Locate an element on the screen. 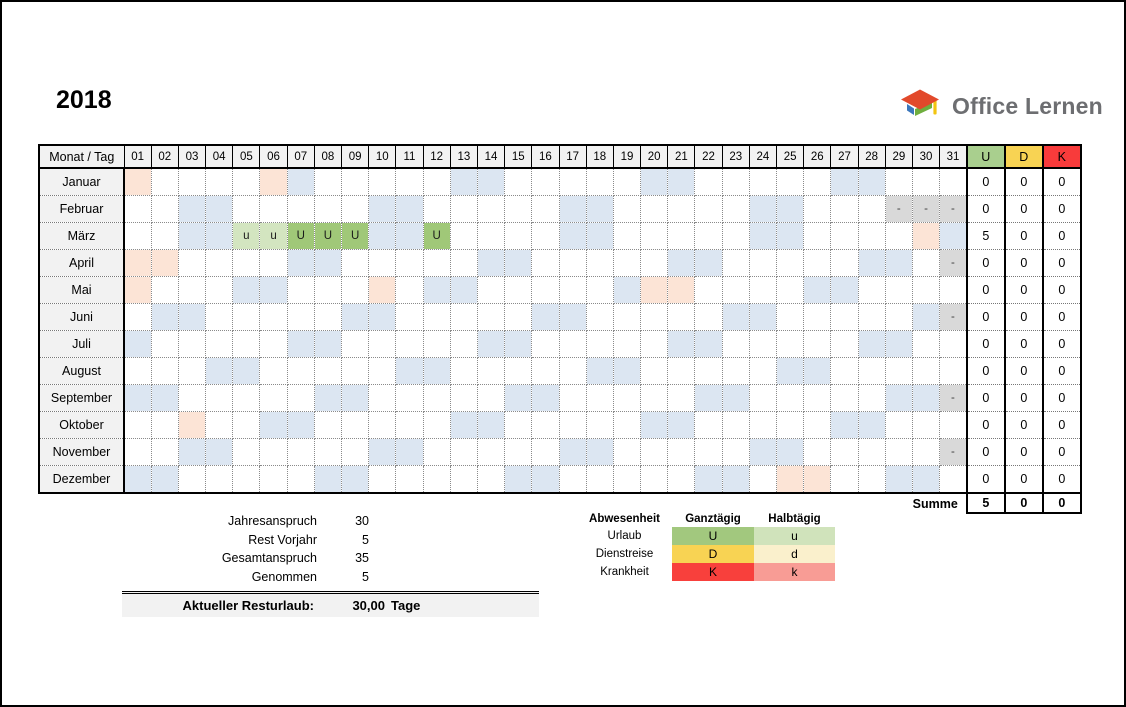 This screenshot has height=707, width=1126. stat-value: 35 is located at coordinates (362, 558).